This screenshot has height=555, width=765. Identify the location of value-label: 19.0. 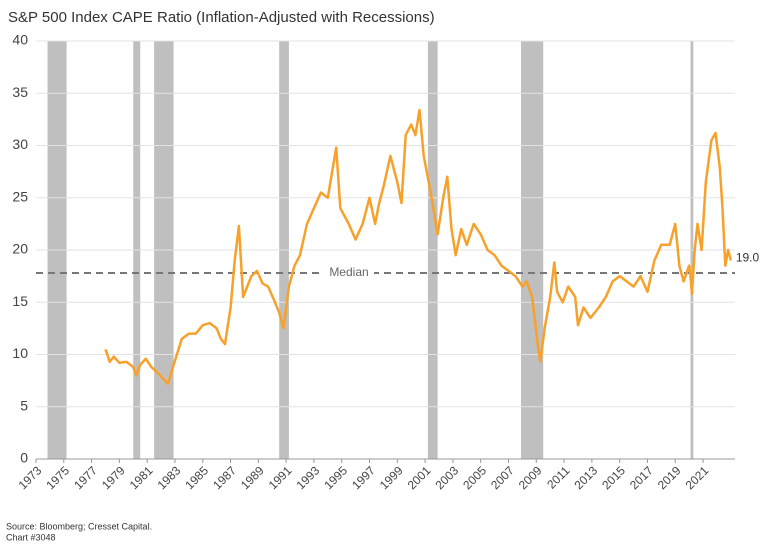
(748, 258).